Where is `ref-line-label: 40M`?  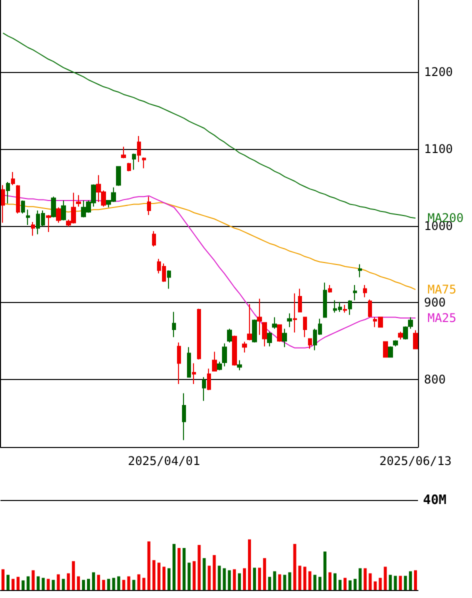 ref-line-label: 40M is located at coordinates (435, 500).